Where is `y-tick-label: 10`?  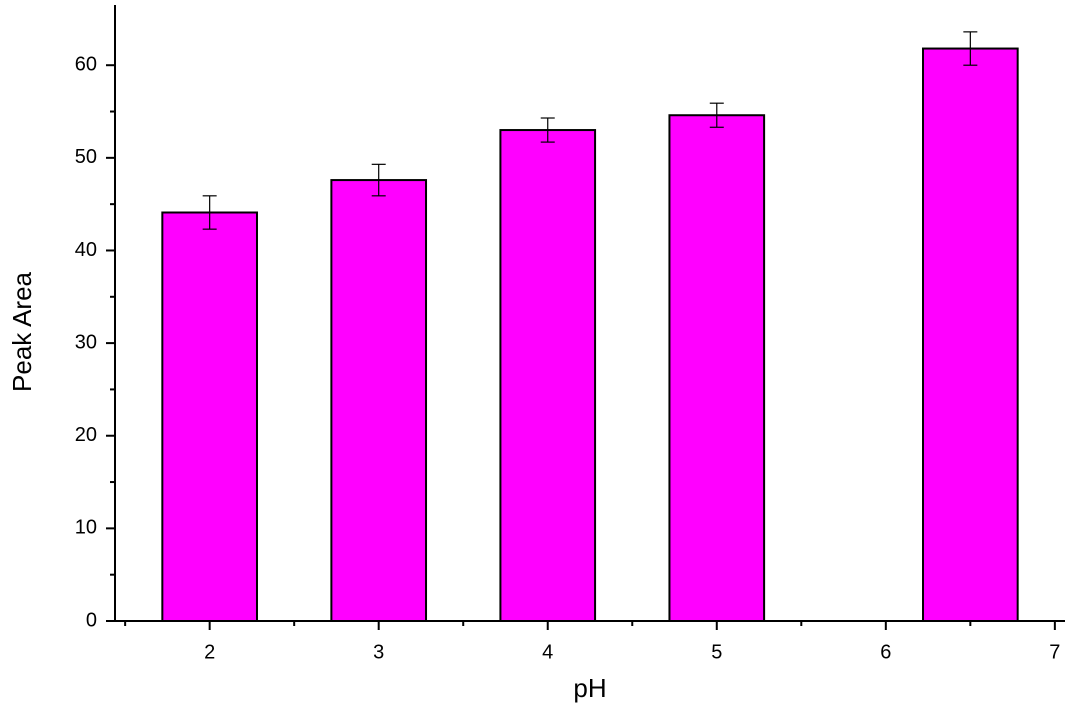
y-tick-label: 10 is located at coordinates (86, 528).